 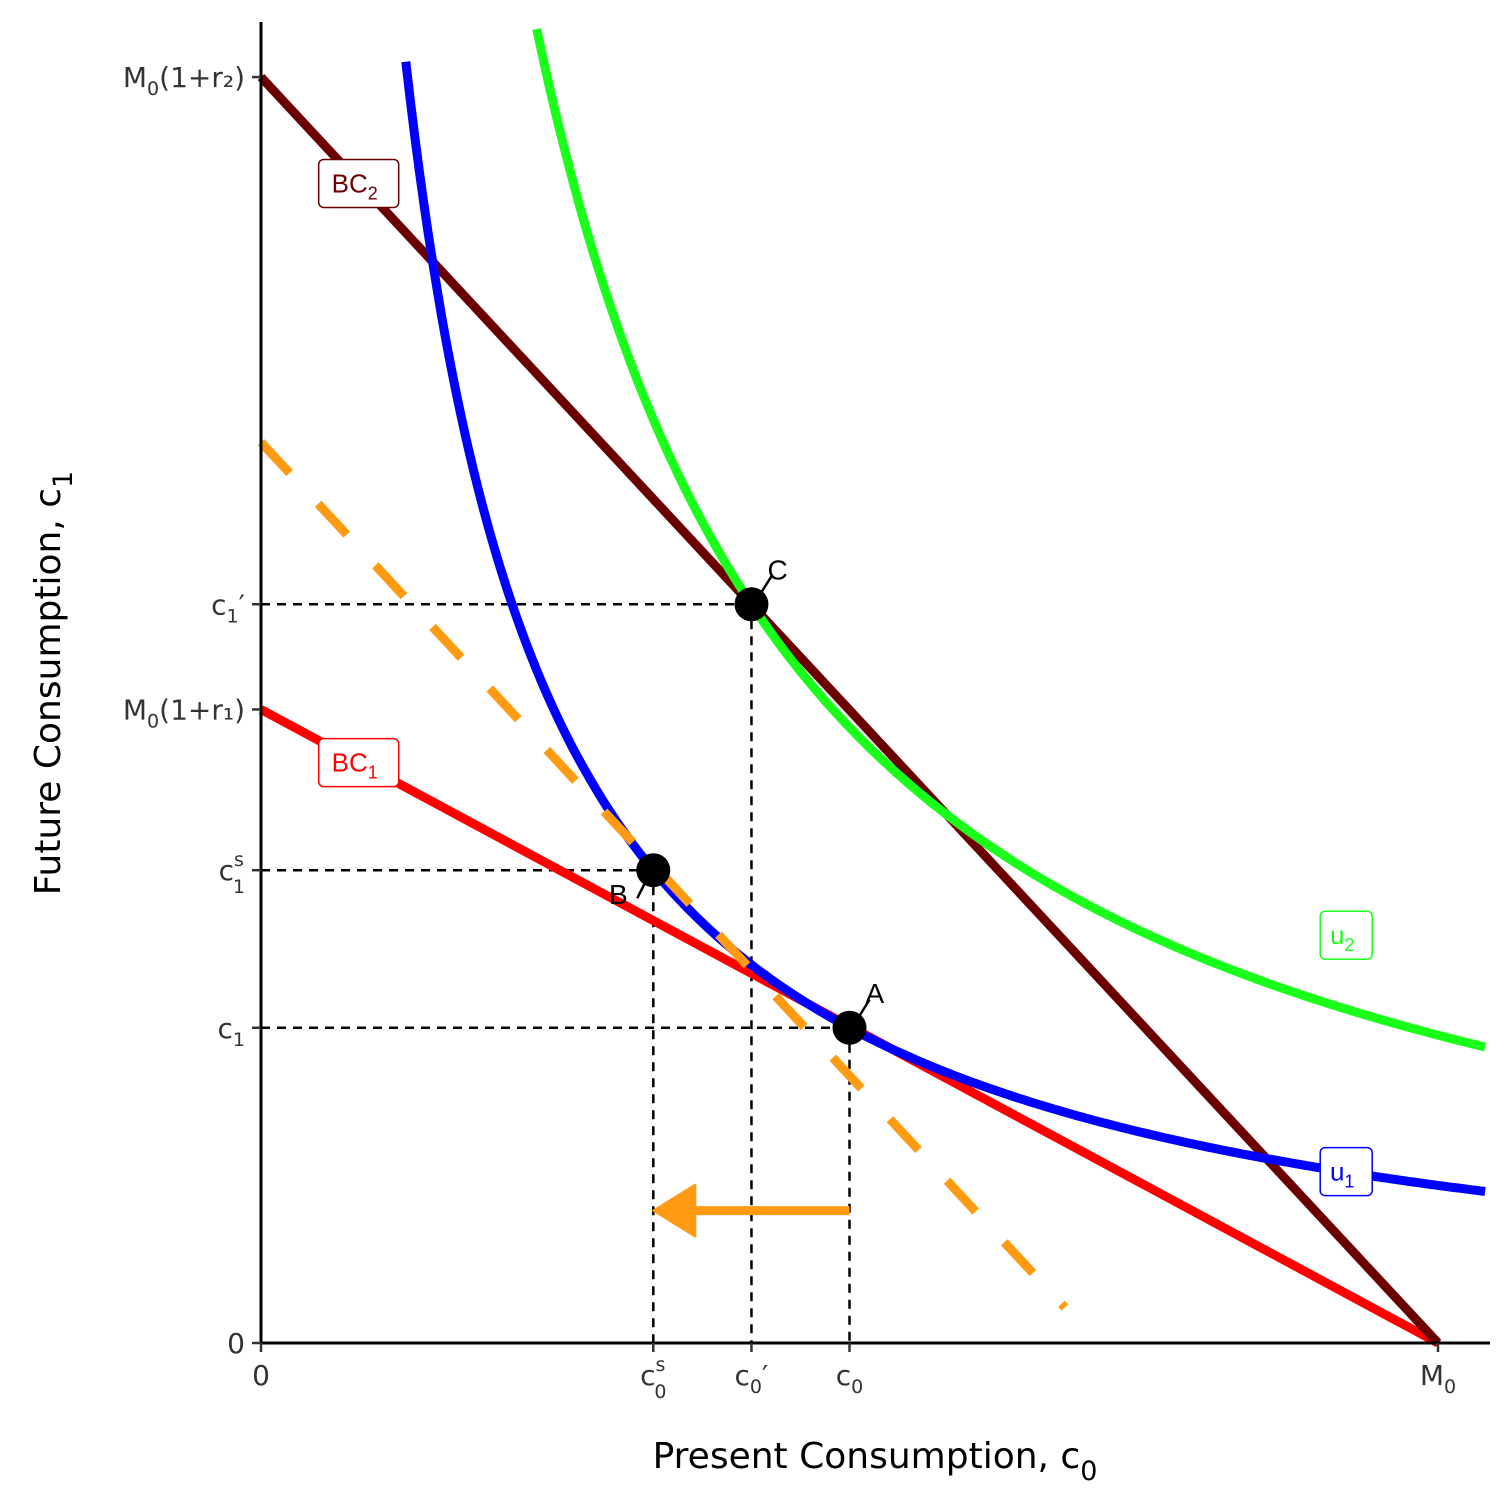 What do you see at coordinates (53, 683) in the screenshot?
I see `y-axis-title: Future Consumption, c1` at bounding box center [53, 683].